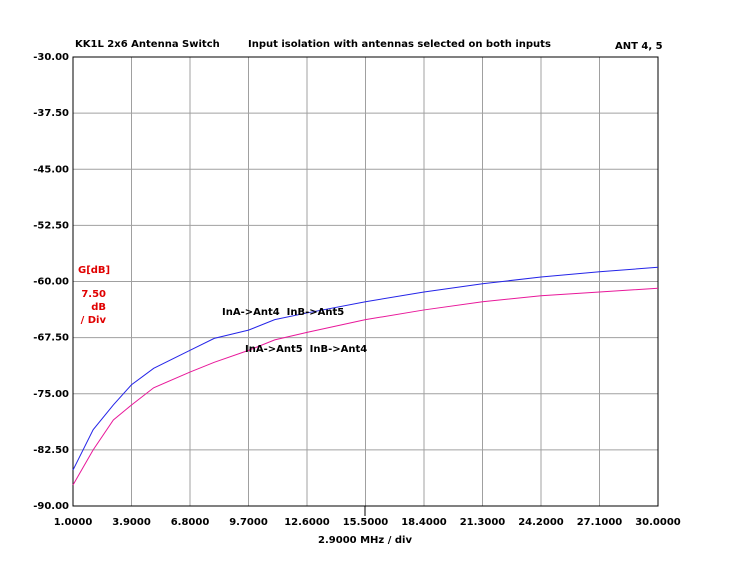 This screenshot has height=562, width=732. I want to click on scale-div: / Div, so click(94, 320).